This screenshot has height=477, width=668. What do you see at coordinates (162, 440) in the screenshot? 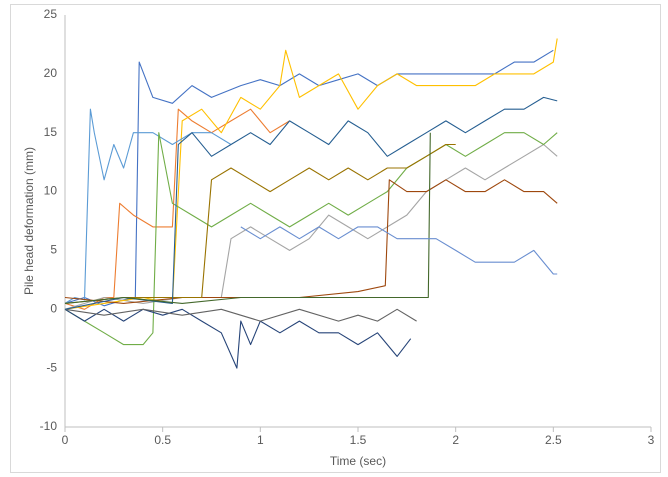
I see `x-tick-label: 0.5` at bounding box center [162, 440].